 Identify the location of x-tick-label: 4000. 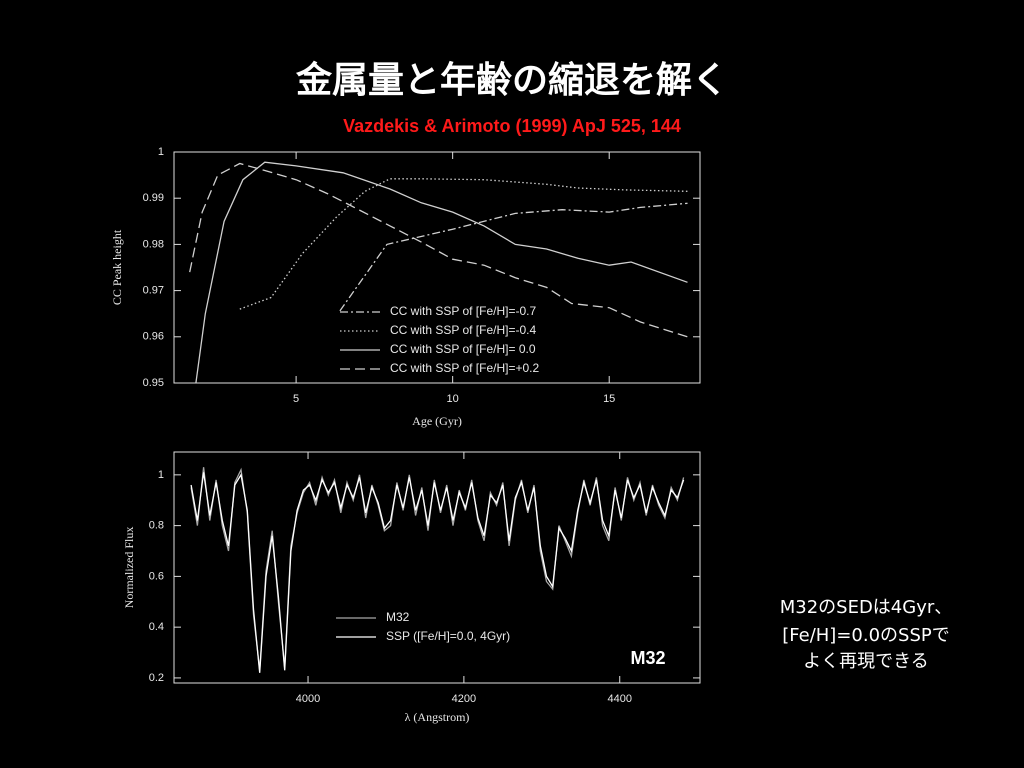
(308, 699).